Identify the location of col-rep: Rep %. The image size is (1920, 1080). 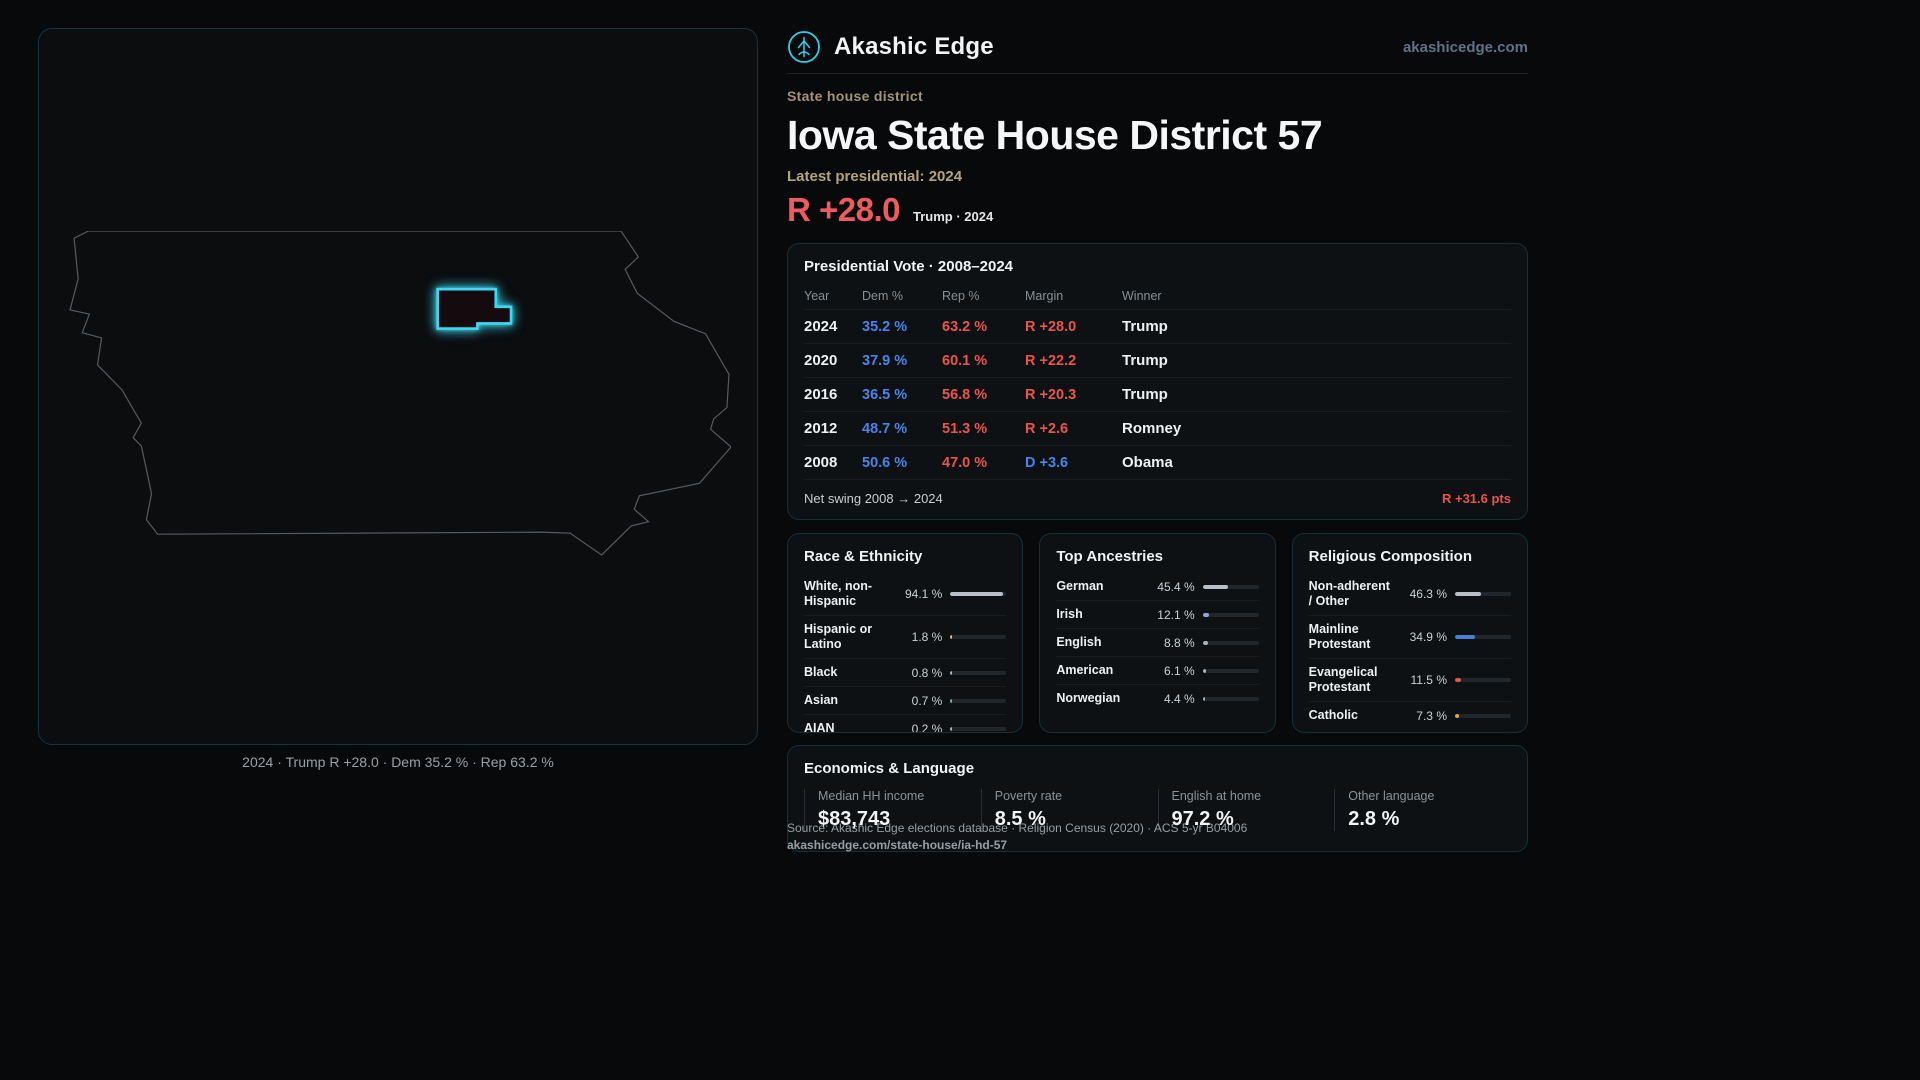
(961, 296).